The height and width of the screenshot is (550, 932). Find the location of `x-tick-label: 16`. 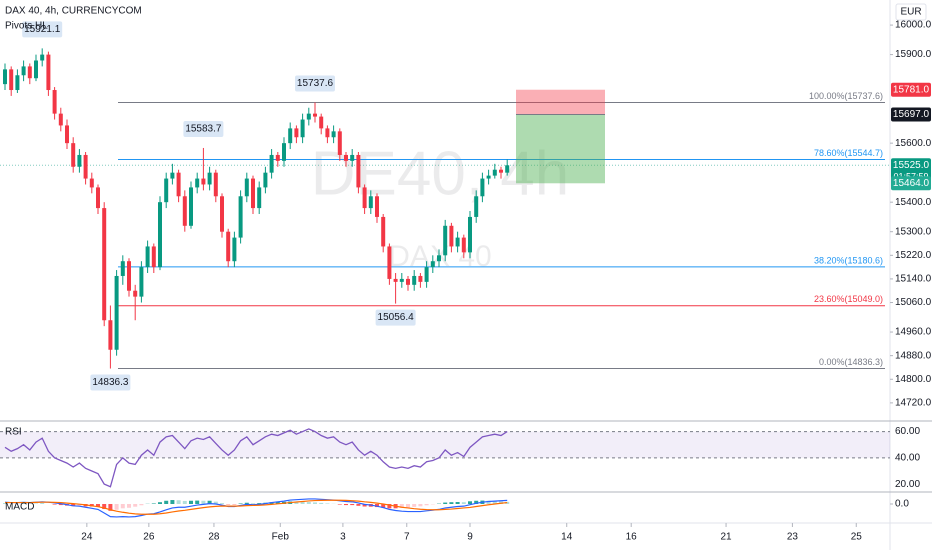

x-tick-label: 16 is located at coordinates (632, 537).